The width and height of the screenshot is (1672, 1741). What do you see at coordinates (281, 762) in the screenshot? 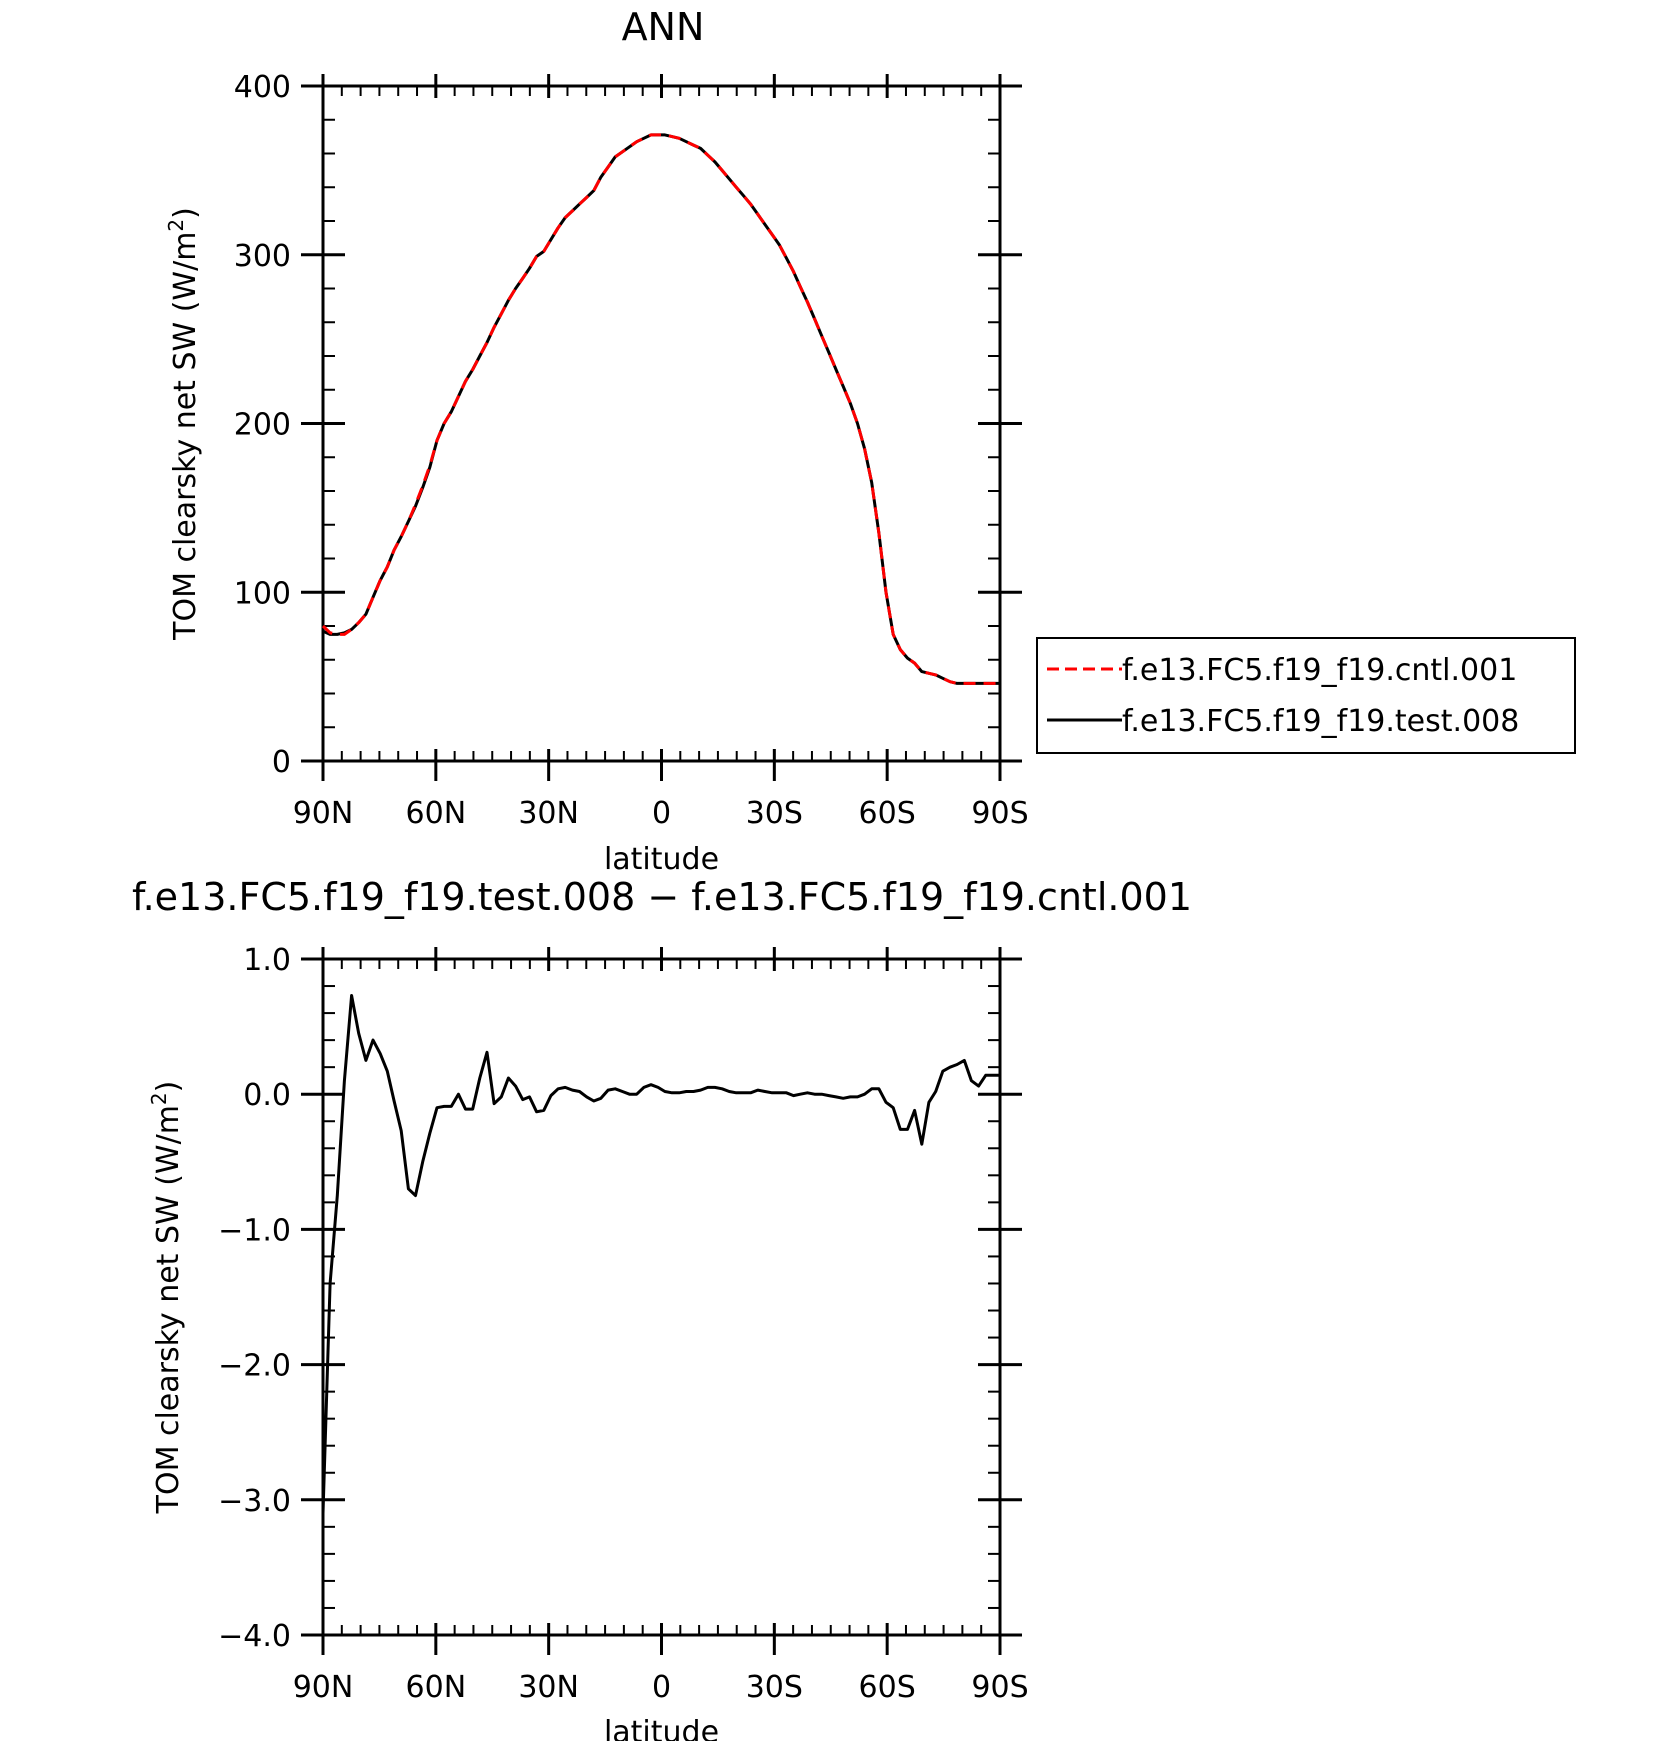
I see `y-tick-label: 0` at bounding box center [281, 762].